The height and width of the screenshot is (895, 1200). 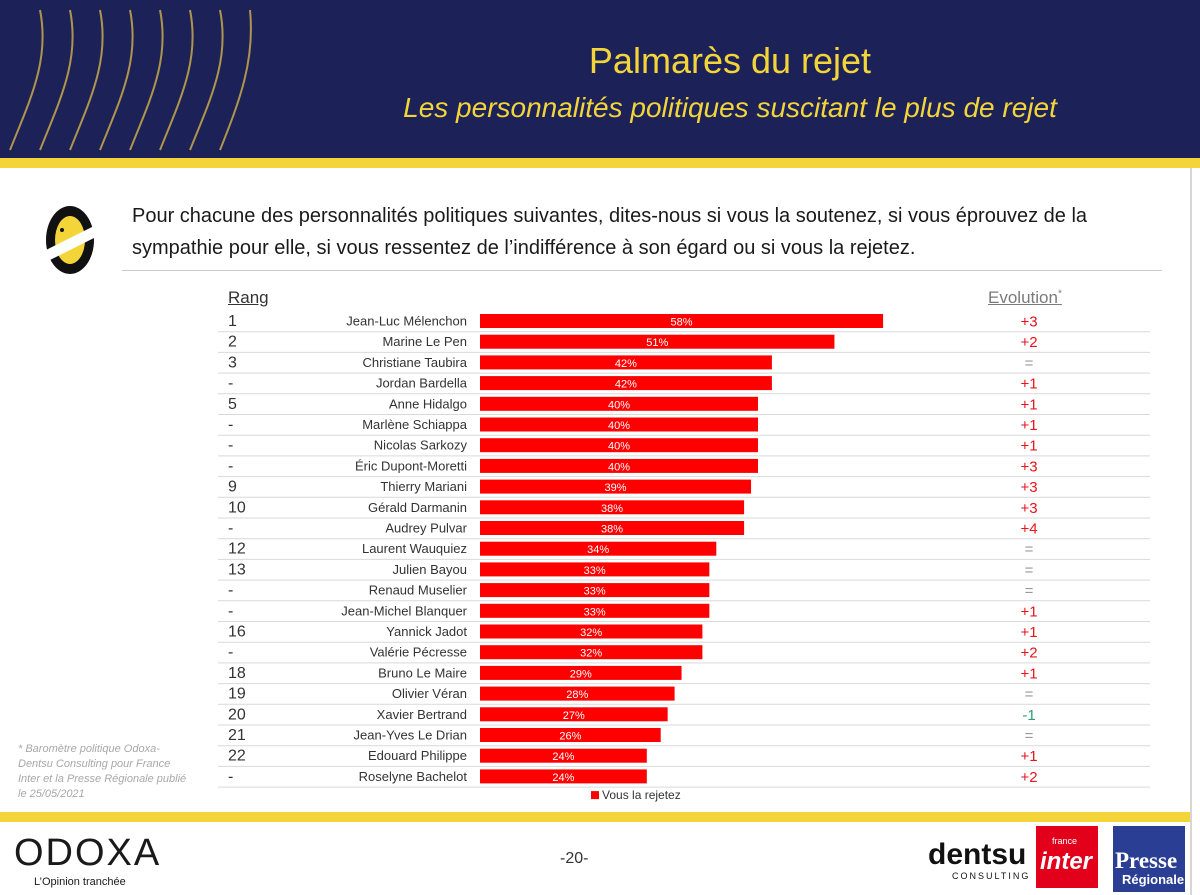 What do you see at coordinates (422, 714) in the screenshot?
I see `candidate-name: Xavier Bertrand` at bounding box center [422, 714].